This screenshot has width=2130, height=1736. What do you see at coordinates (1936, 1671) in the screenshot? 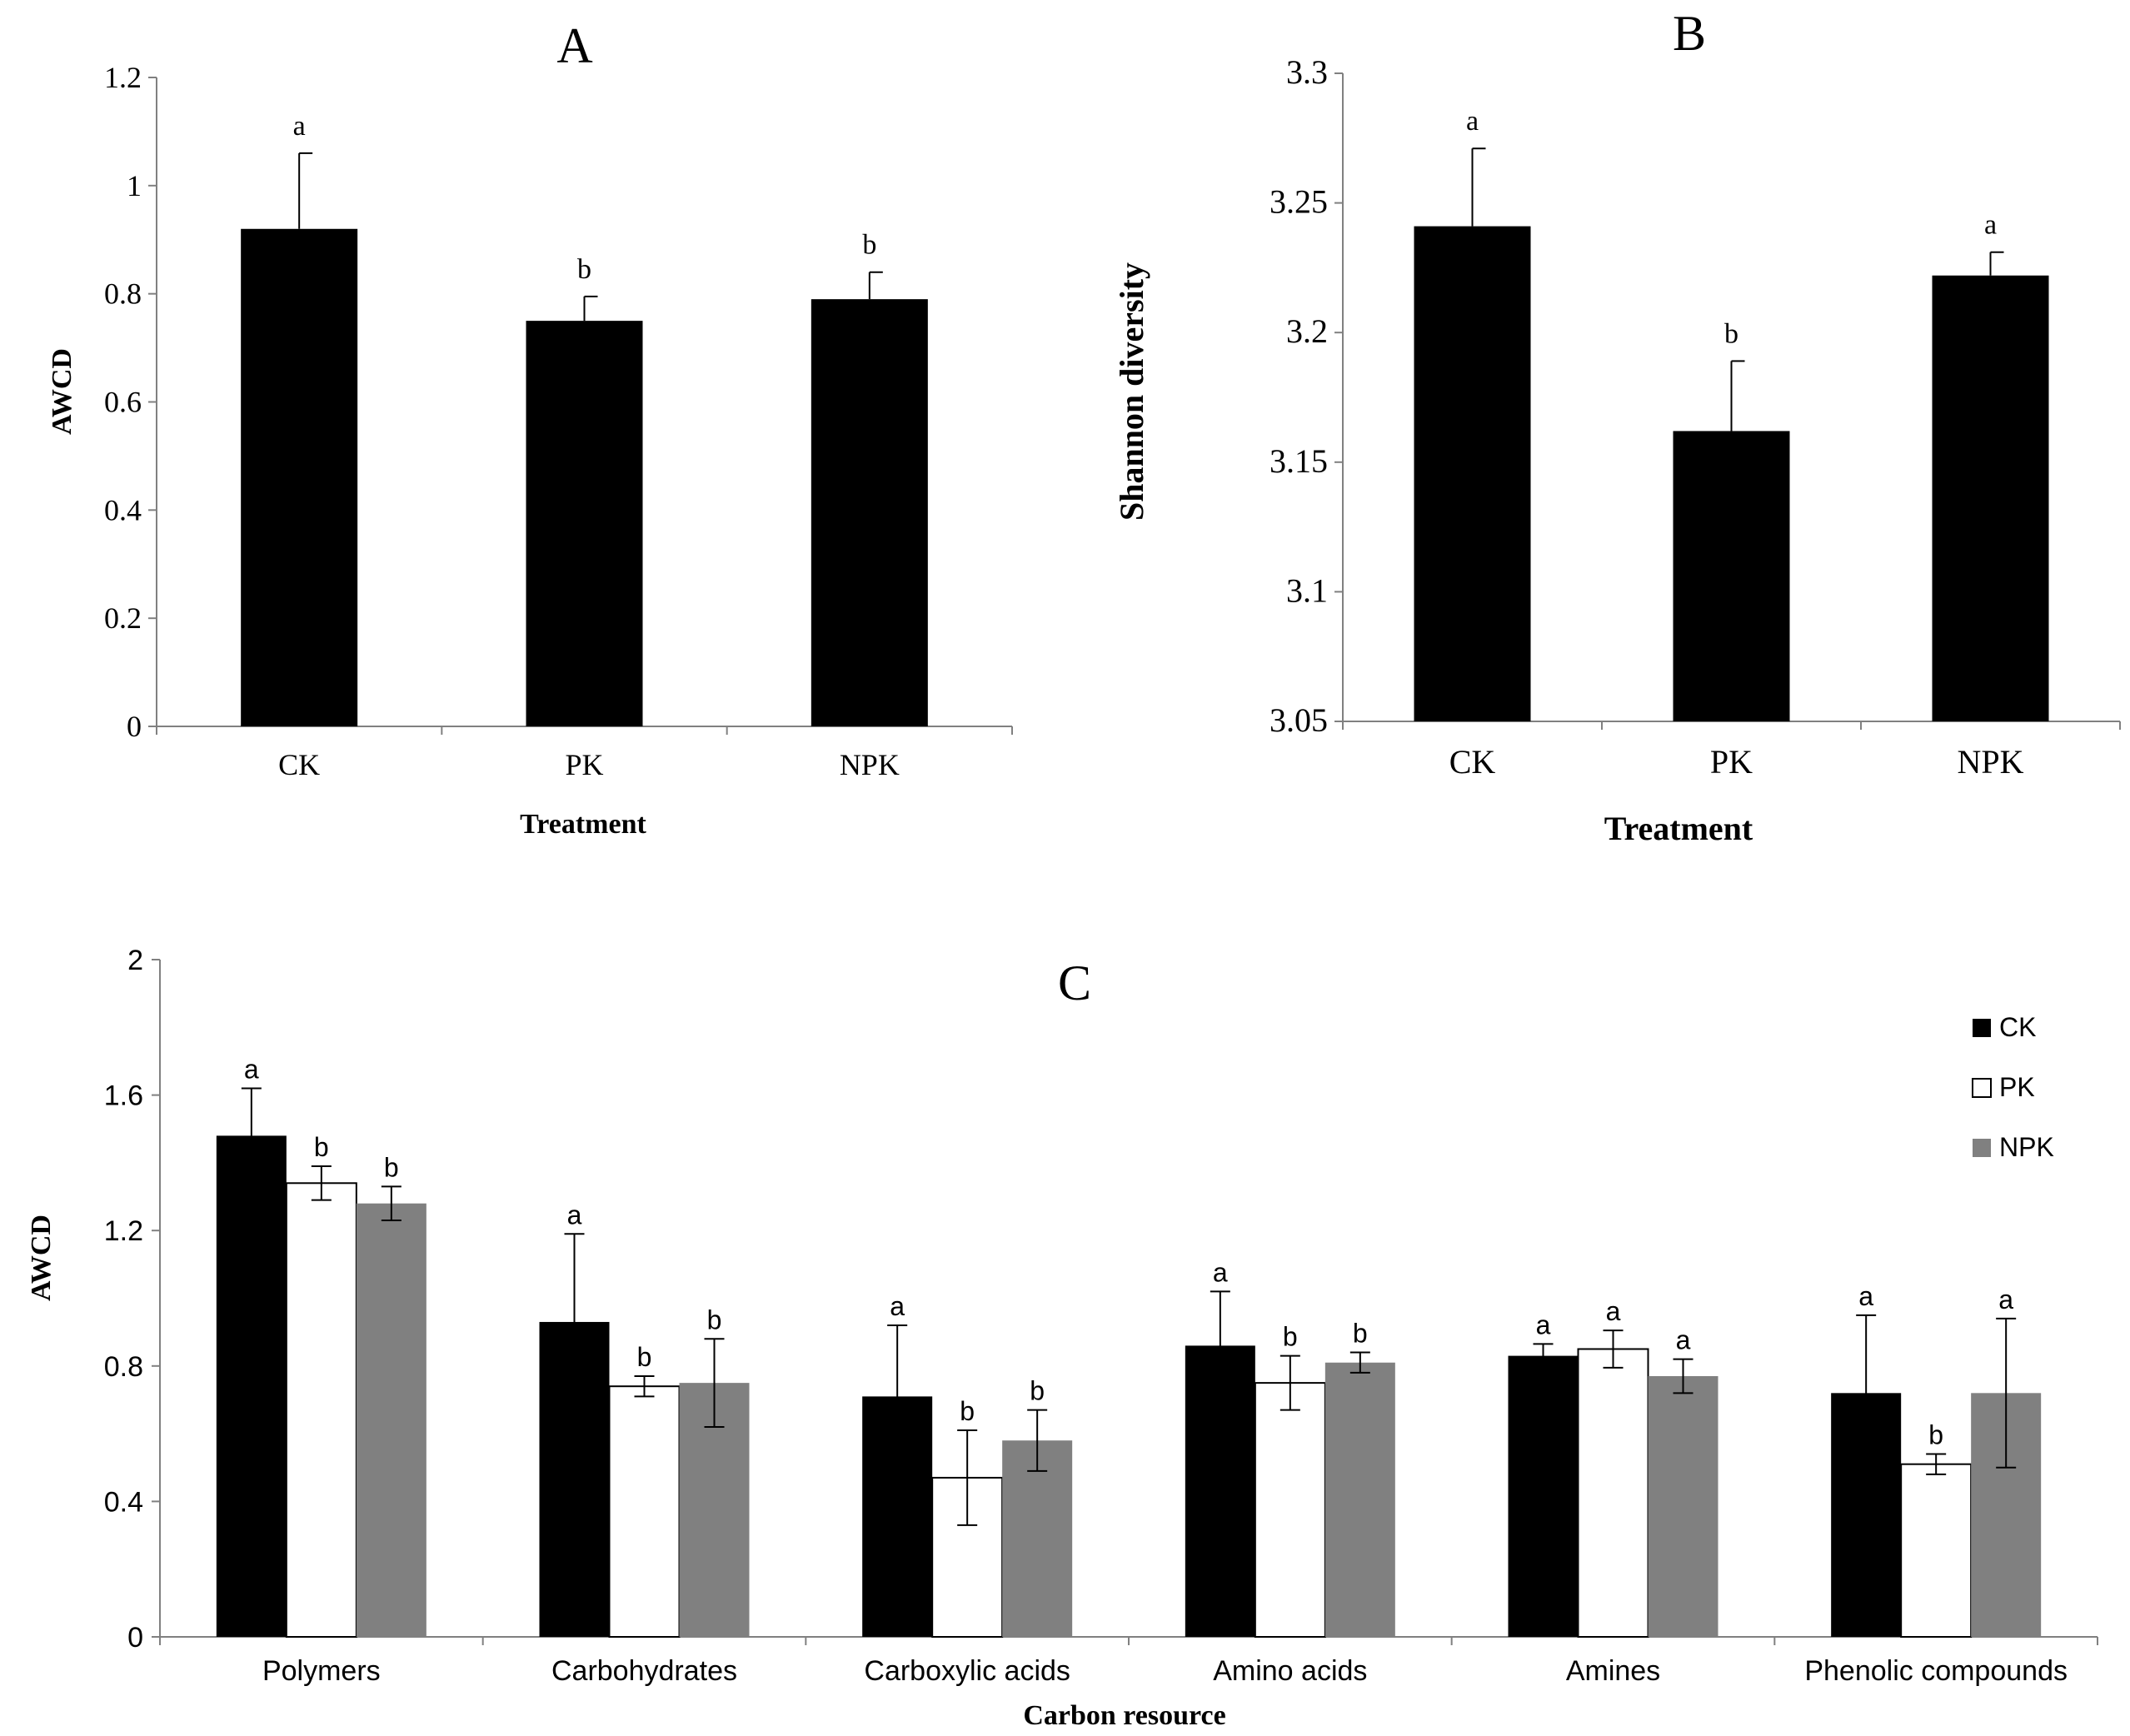
I see `x-tick-label: Phenolic compounds` at bounding box center [1936, 1671].